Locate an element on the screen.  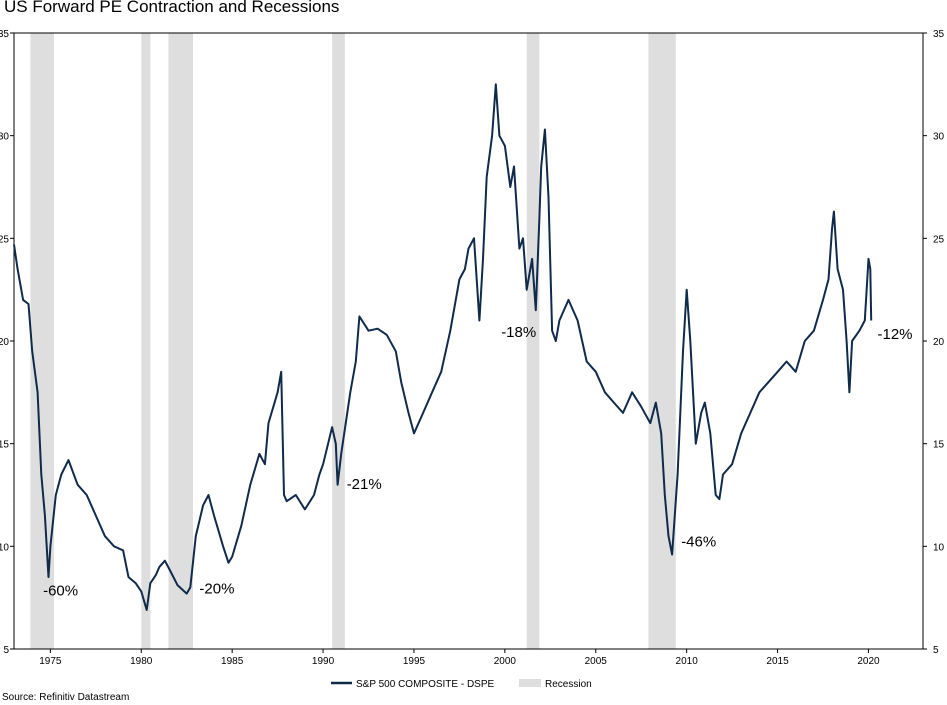
x-tick-label: 2005 is located at coordinates (596, 661).